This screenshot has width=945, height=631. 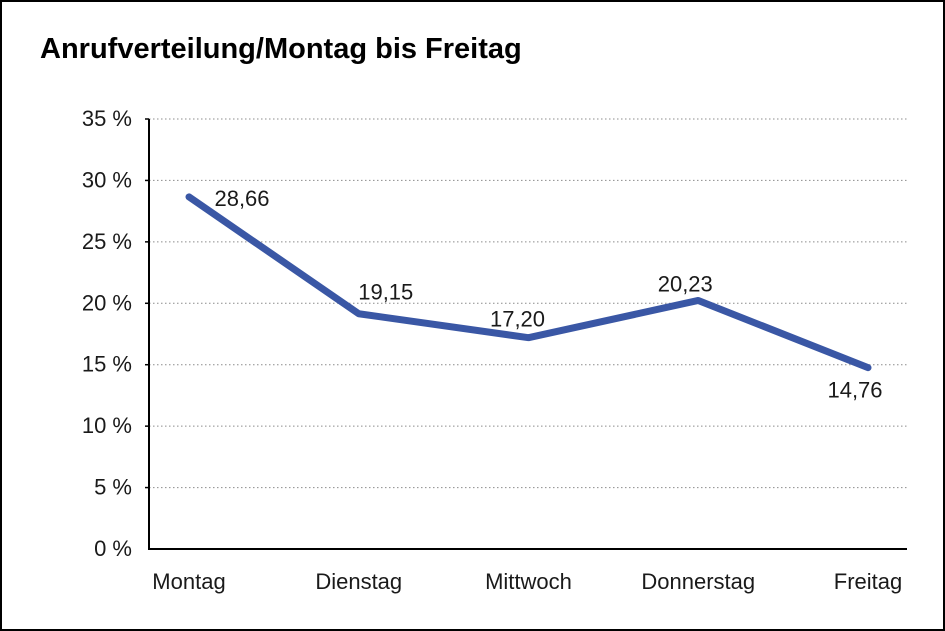 I want to click on x-axis-label: Mittwoch, so click(x=528, y=581).